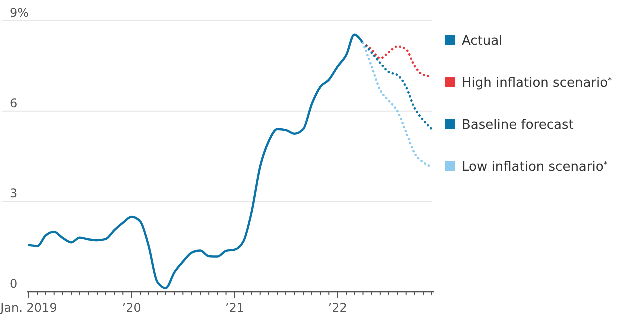  I want to click on legend-label: Low inflation scenario$^{*}$, so click(535, 167).